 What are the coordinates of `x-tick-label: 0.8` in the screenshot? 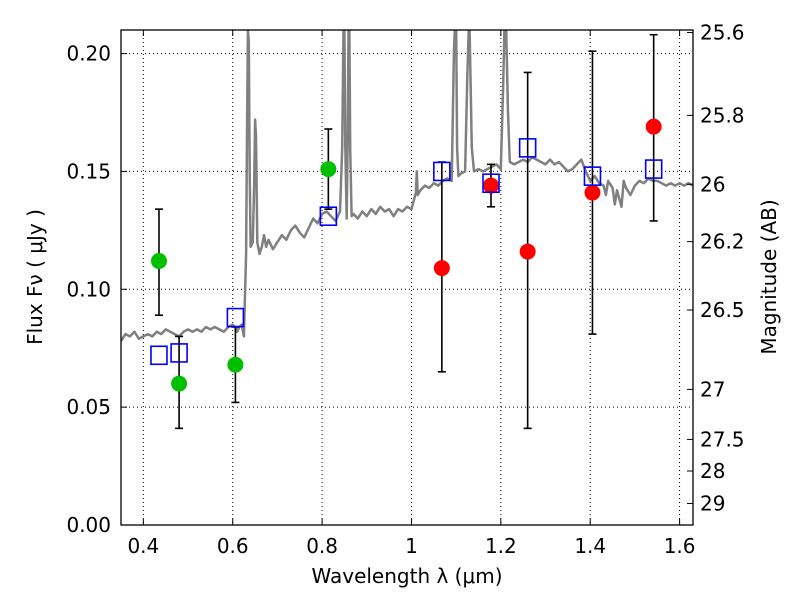 It's located at (322, 546).